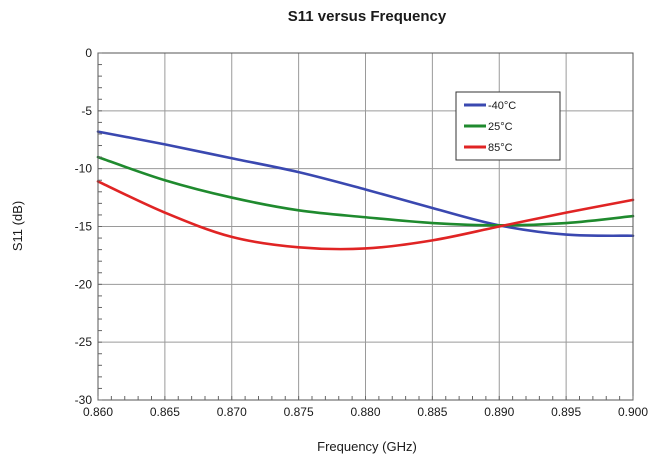  I want to click on legend-label: 85°C, so click(500, 148).